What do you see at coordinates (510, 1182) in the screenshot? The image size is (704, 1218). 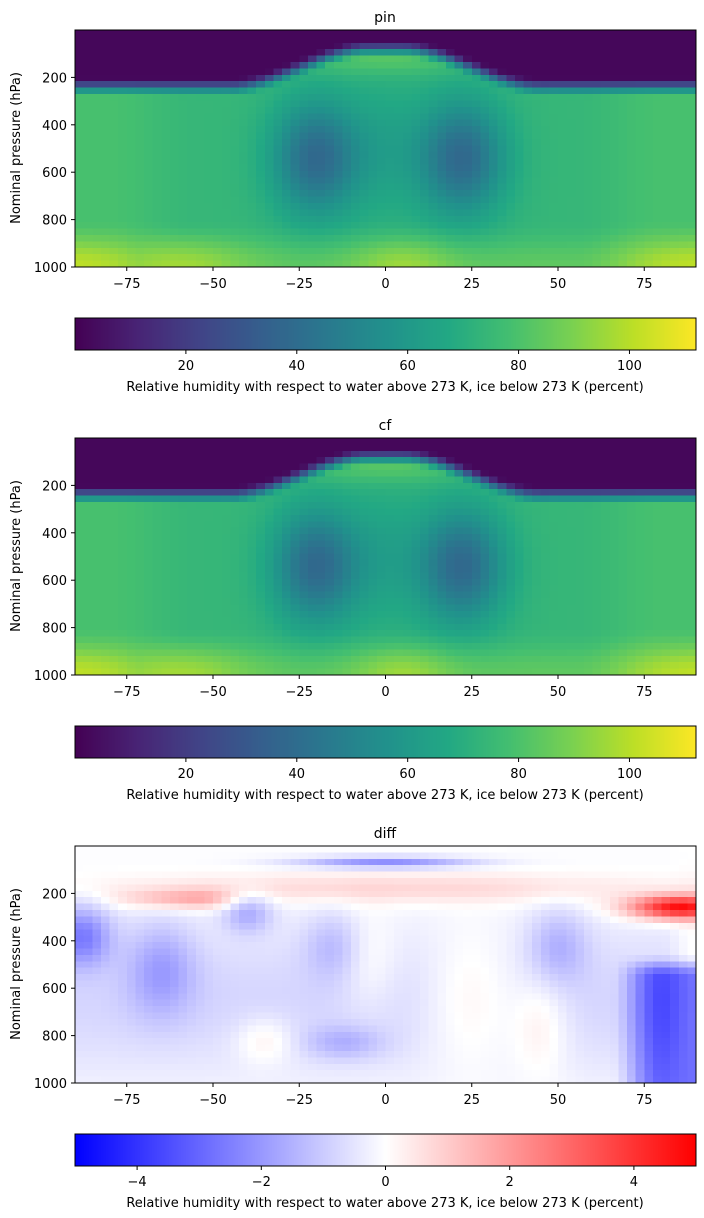 I see `colorbar-tick-label: 2` at bounding box center [510, 1182].